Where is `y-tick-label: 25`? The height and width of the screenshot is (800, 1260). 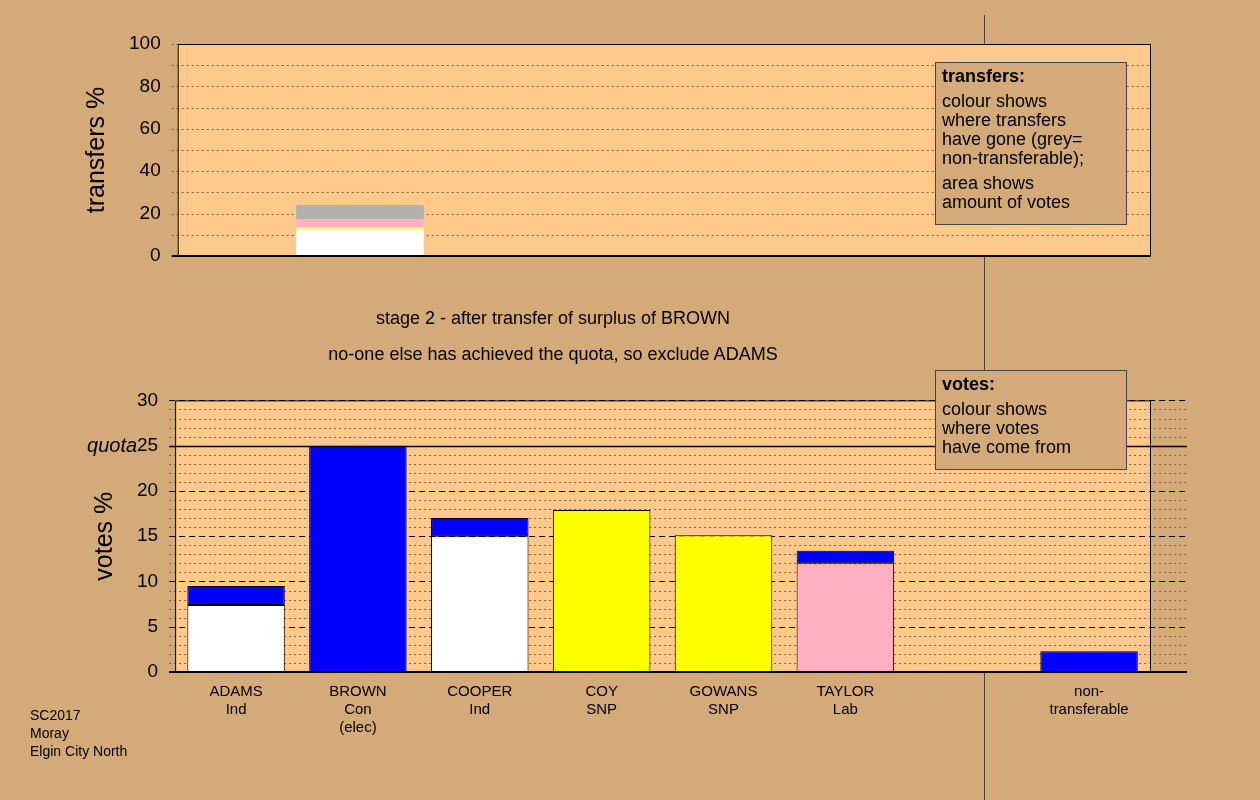 y-tick-label: 25 is located at coordinates (147, 444).